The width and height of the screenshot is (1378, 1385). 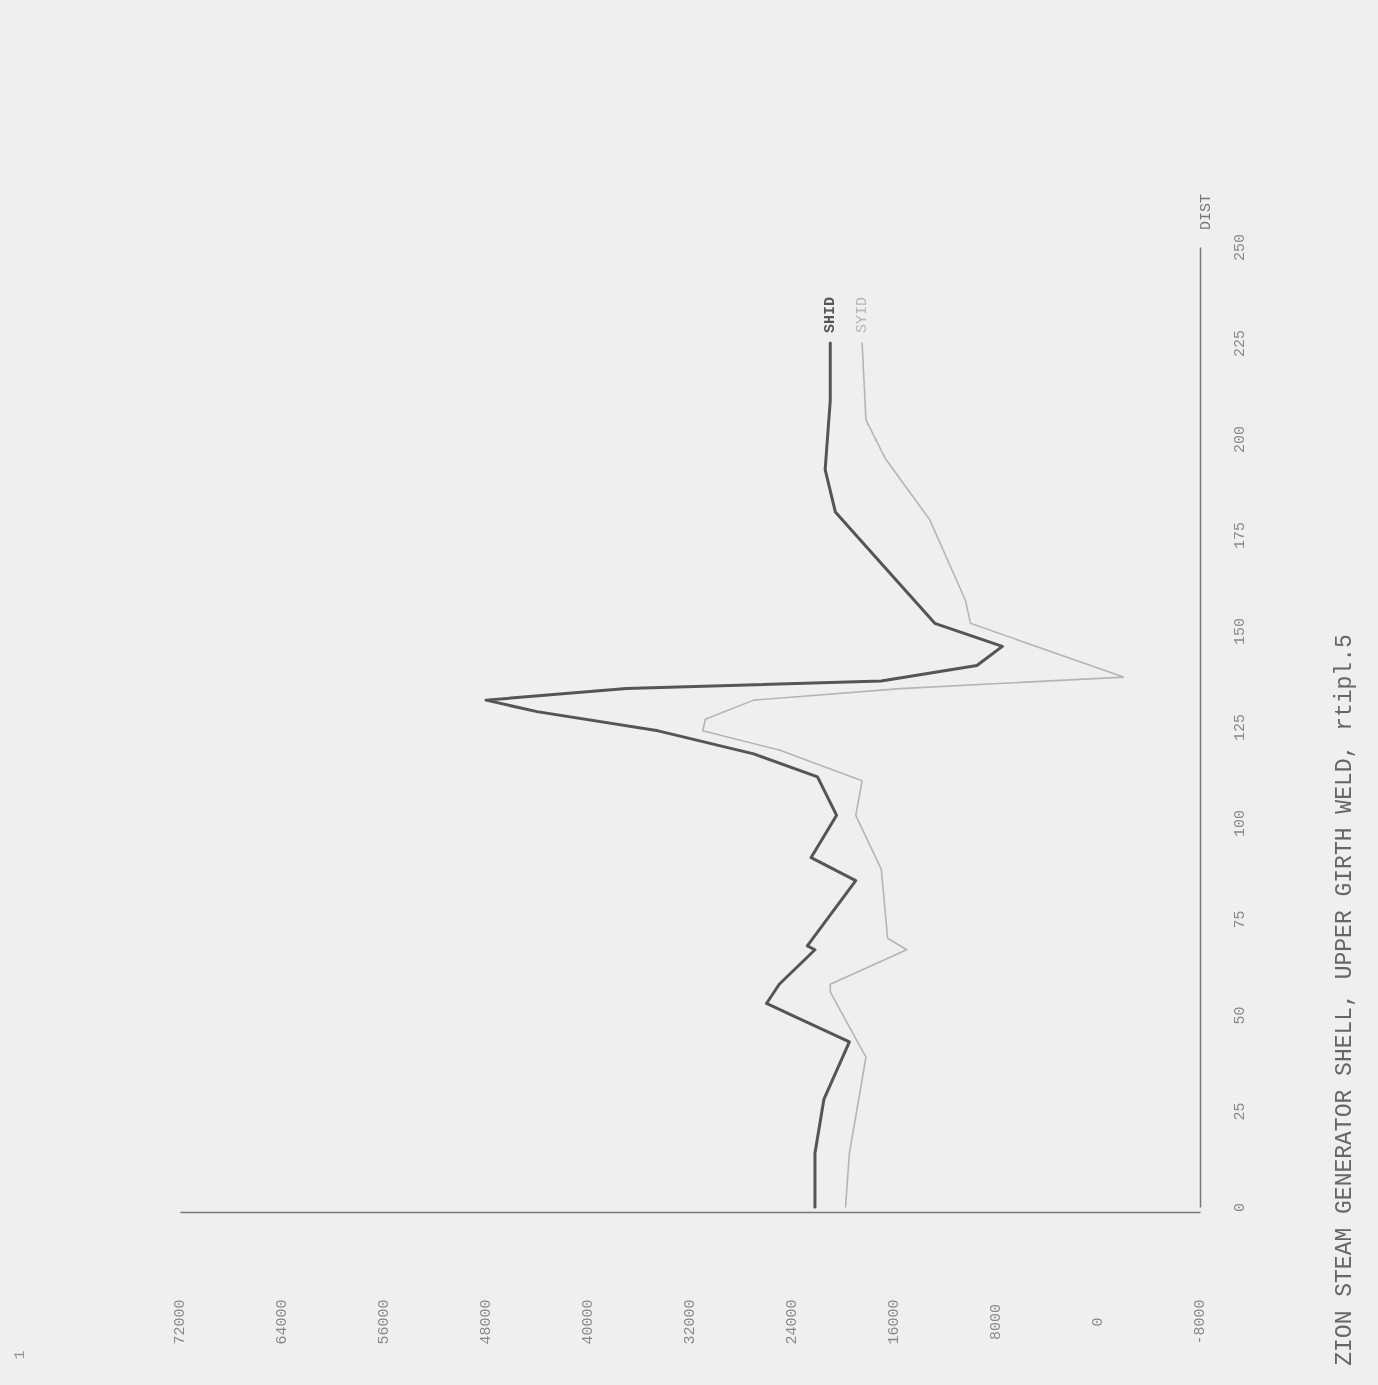 I want to click on y-tick-label: 150, so click(x=1240, y=631).